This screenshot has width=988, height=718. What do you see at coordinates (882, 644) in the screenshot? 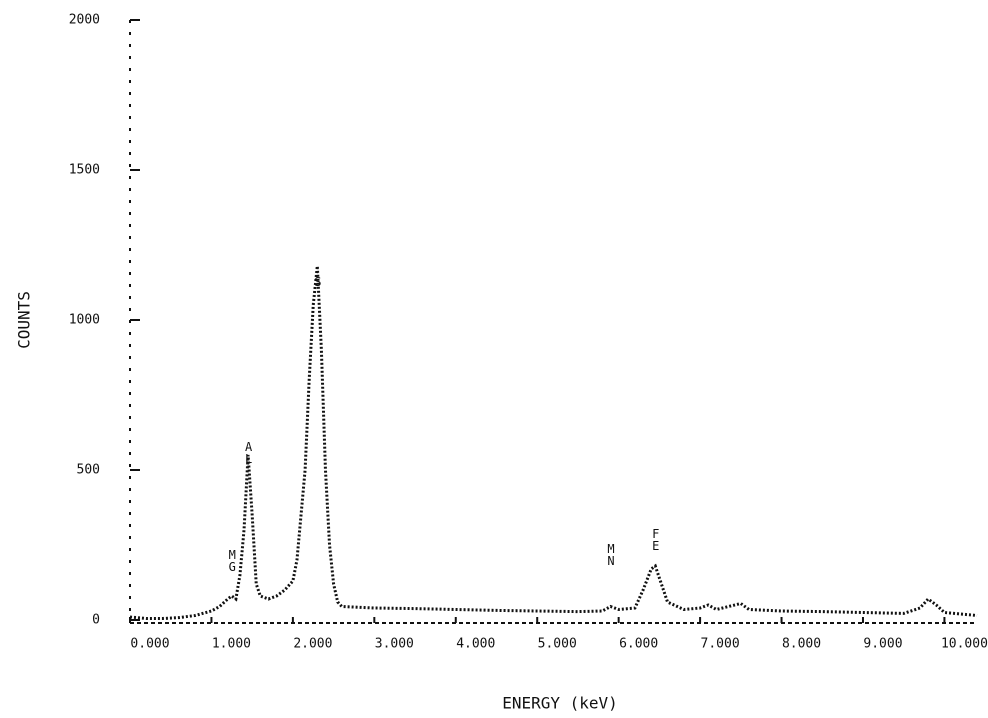
I see `x-tick-label: 9.000` at bounding box center [882, 644].